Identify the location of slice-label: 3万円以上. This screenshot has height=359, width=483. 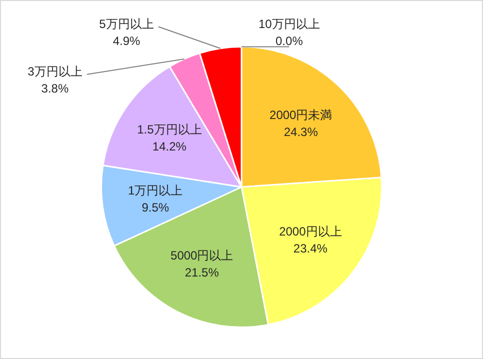
(55, 71).